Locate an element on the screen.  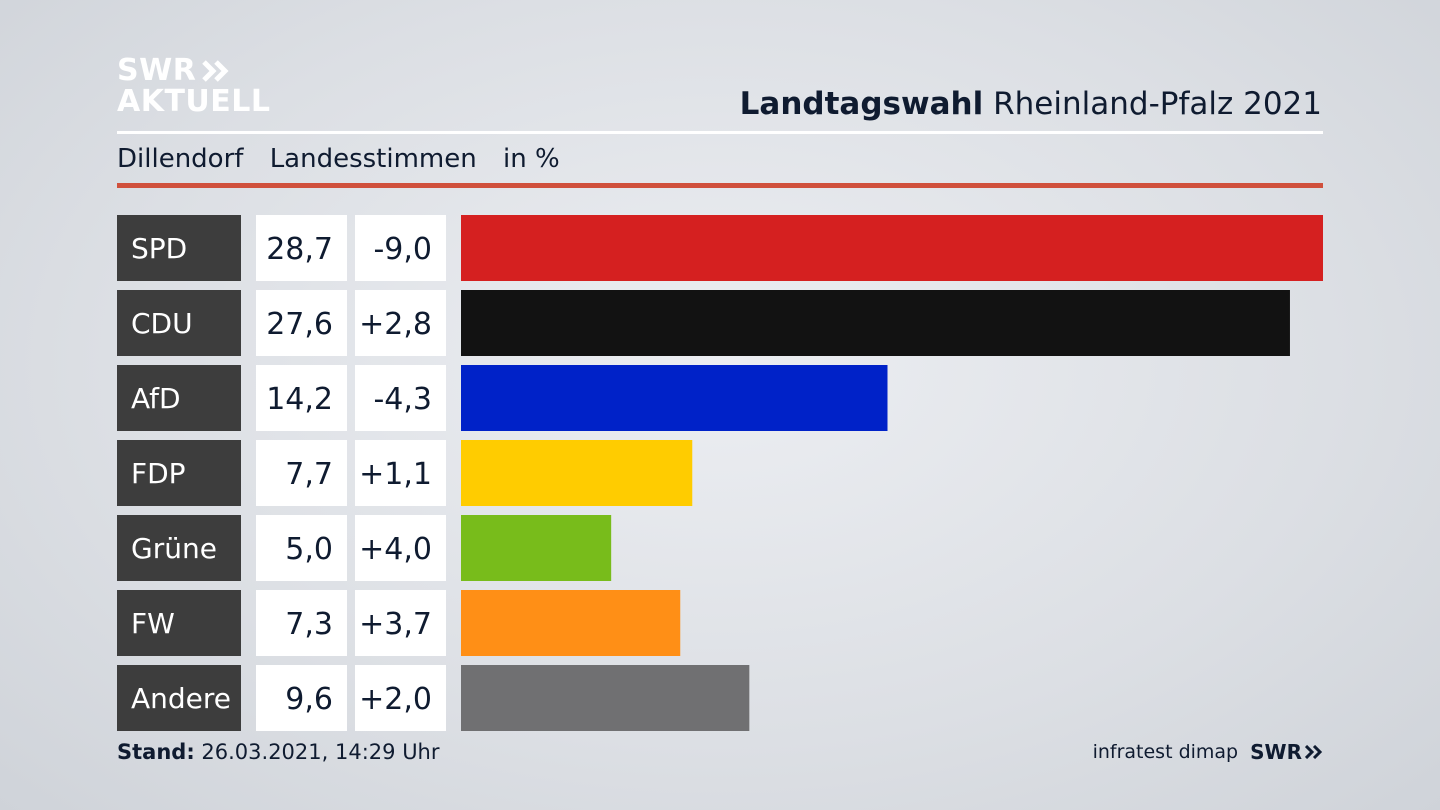
value-label-fw: 7,3 is located at coordinates (309, 624).